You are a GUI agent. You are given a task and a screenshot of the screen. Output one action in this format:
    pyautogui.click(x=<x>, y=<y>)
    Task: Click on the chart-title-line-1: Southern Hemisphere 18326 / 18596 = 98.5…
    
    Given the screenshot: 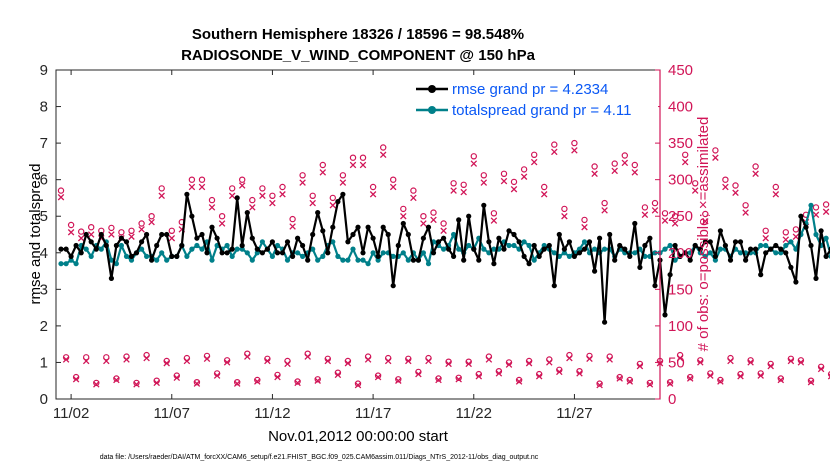 What is the action you would take?
    pyautogui.click(x=358, y=34)
    